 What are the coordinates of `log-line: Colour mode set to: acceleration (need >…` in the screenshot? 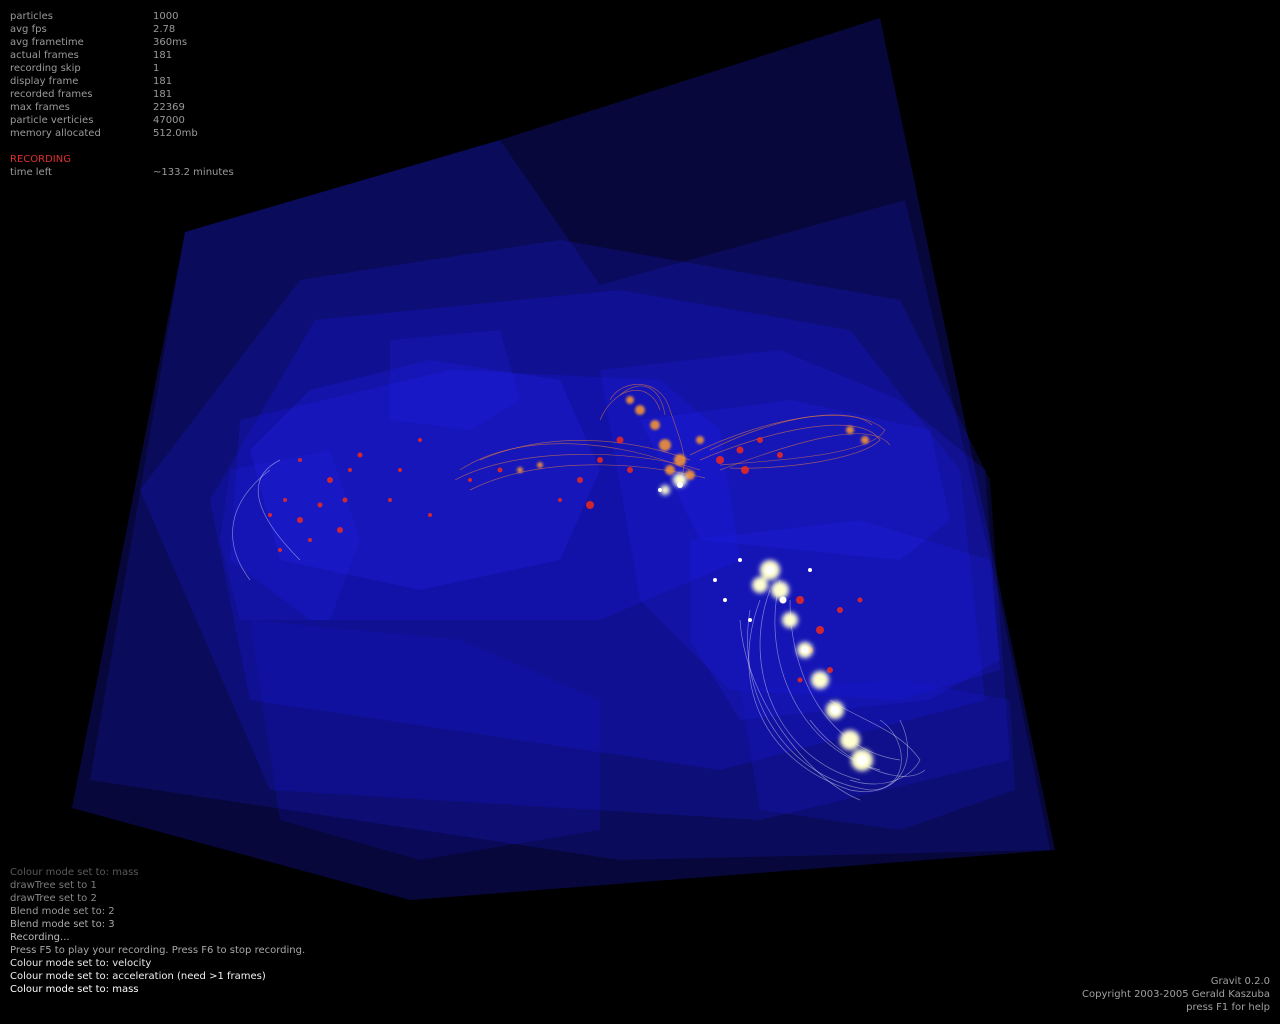 It's located at (138, 976).